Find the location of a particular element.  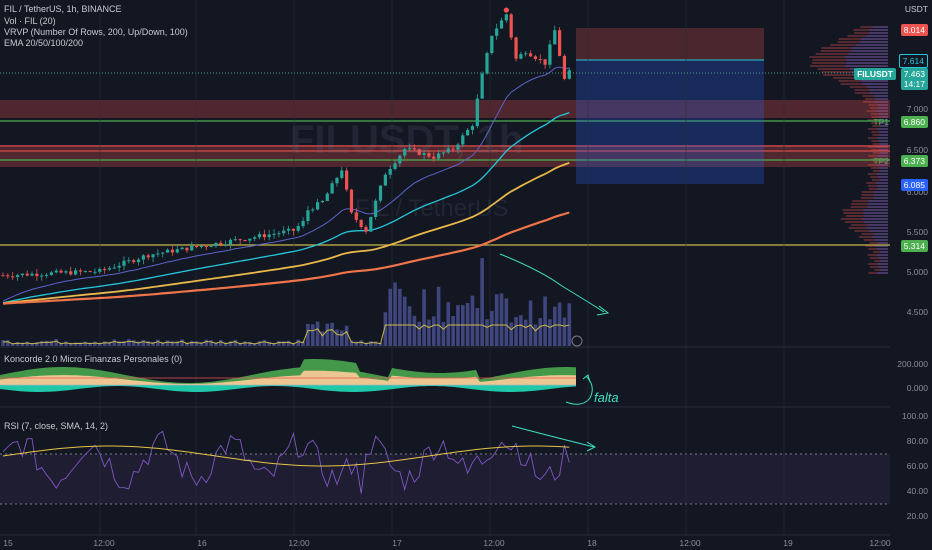

arrow-volume-head is located at coordinates (603, 310).